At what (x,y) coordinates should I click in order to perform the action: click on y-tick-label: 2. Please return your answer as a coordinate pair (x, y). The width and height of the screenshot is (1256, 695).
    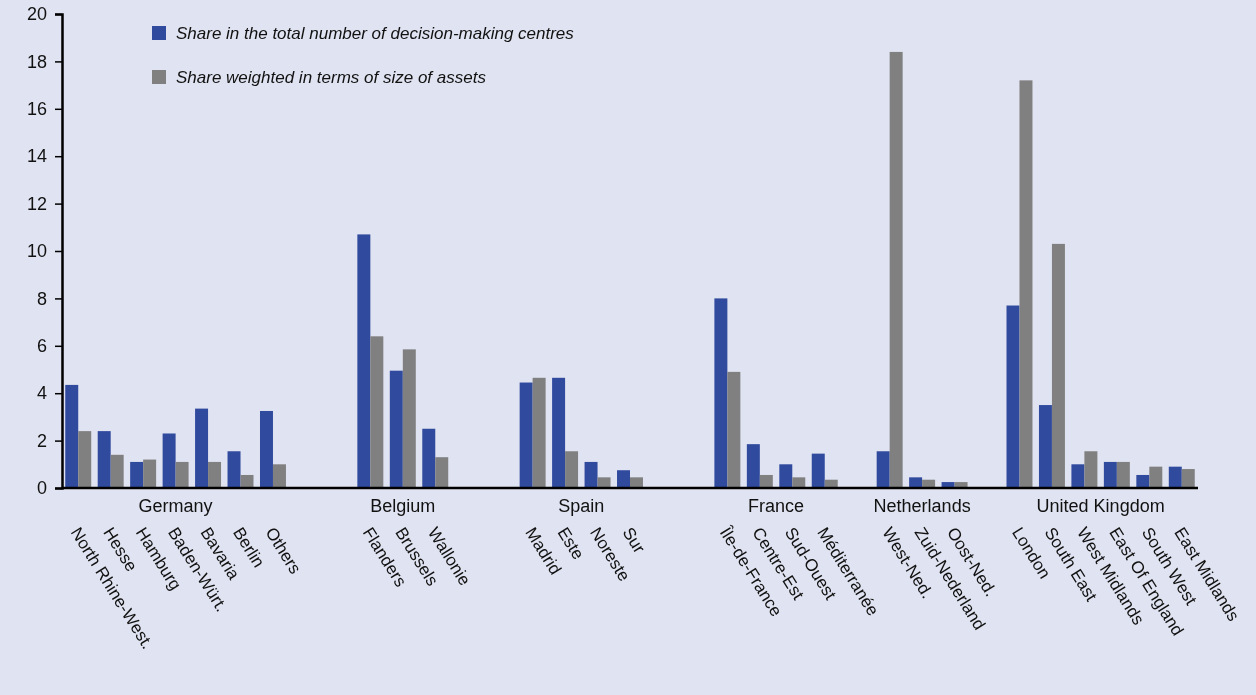
    Looking at the image, I should click on (41, 440).